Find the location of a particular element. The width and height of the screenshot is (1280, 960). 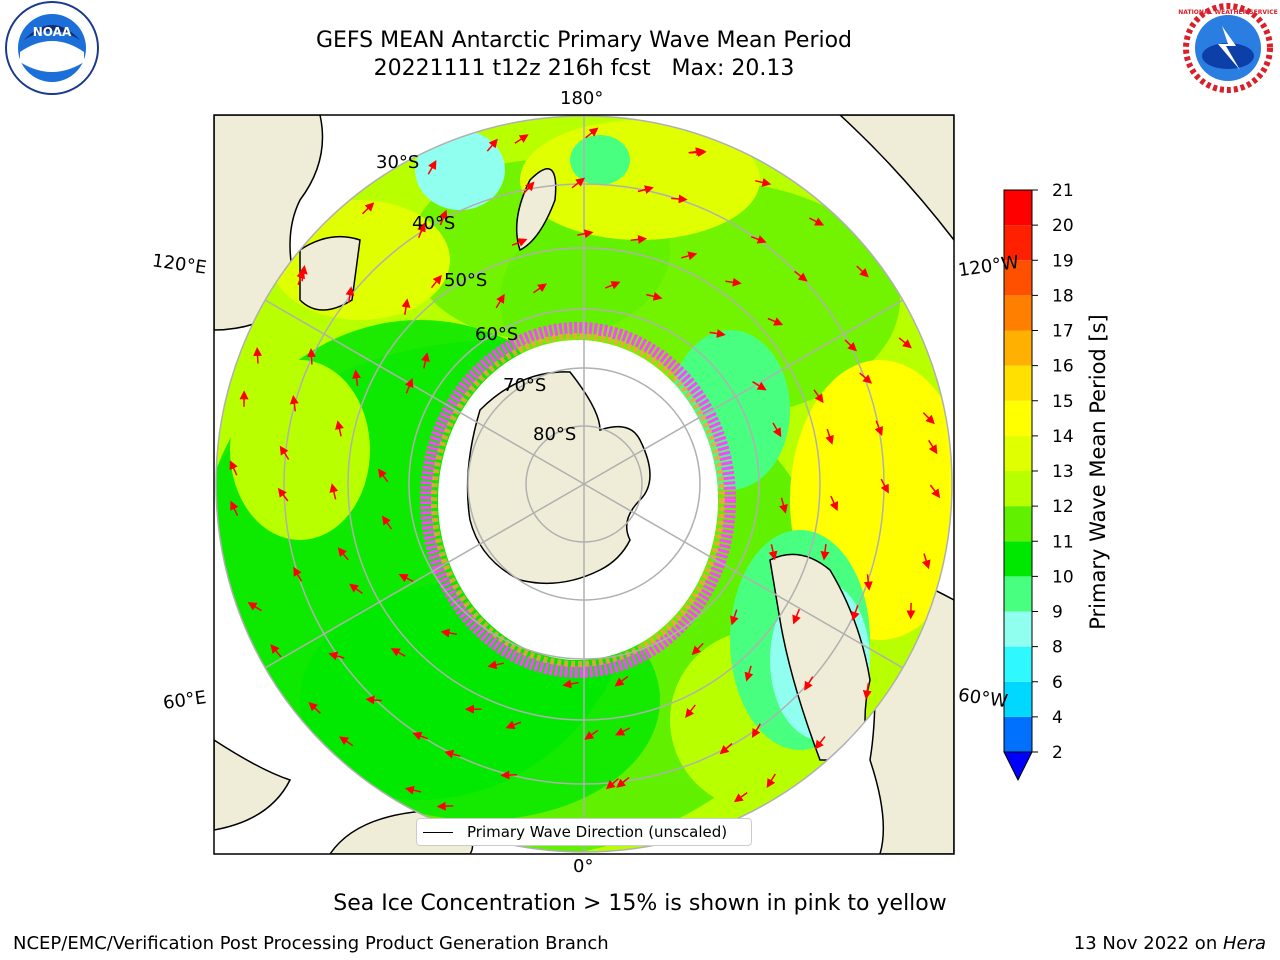

colorbar-tick-label: 2 is located at coordinates (1057, 753).